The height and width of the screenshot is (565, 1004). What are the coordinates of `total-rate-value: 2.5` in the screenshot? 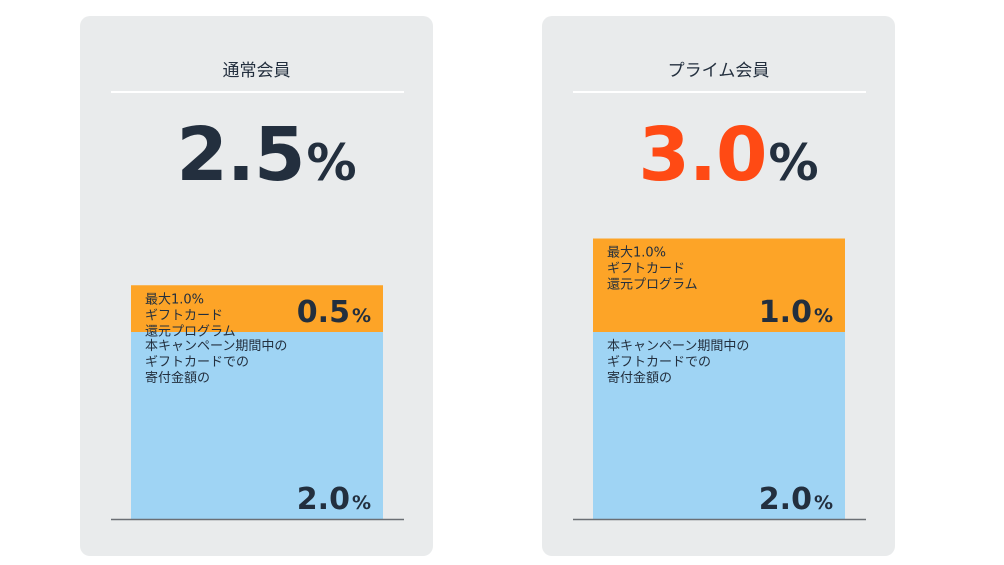 It's located at (240, 155).